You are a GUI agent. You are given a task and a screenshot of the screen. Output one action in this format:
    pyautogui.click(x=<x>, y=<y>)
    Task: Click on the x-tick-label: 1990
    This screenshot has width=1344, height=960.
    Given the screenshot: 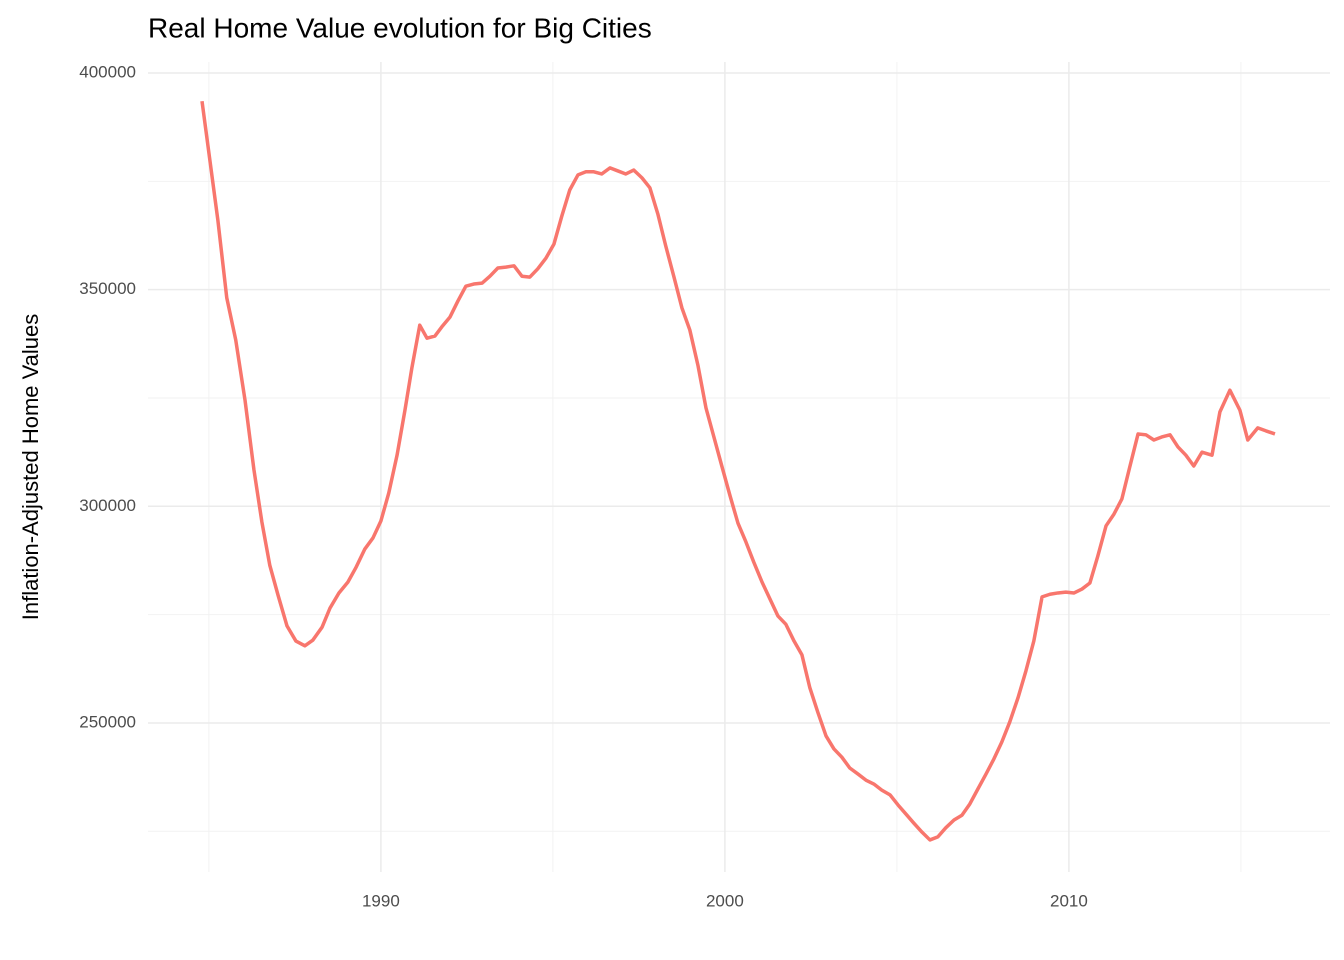 What is the action you would take?
    pyautogui.click(x=381, y=900)
    